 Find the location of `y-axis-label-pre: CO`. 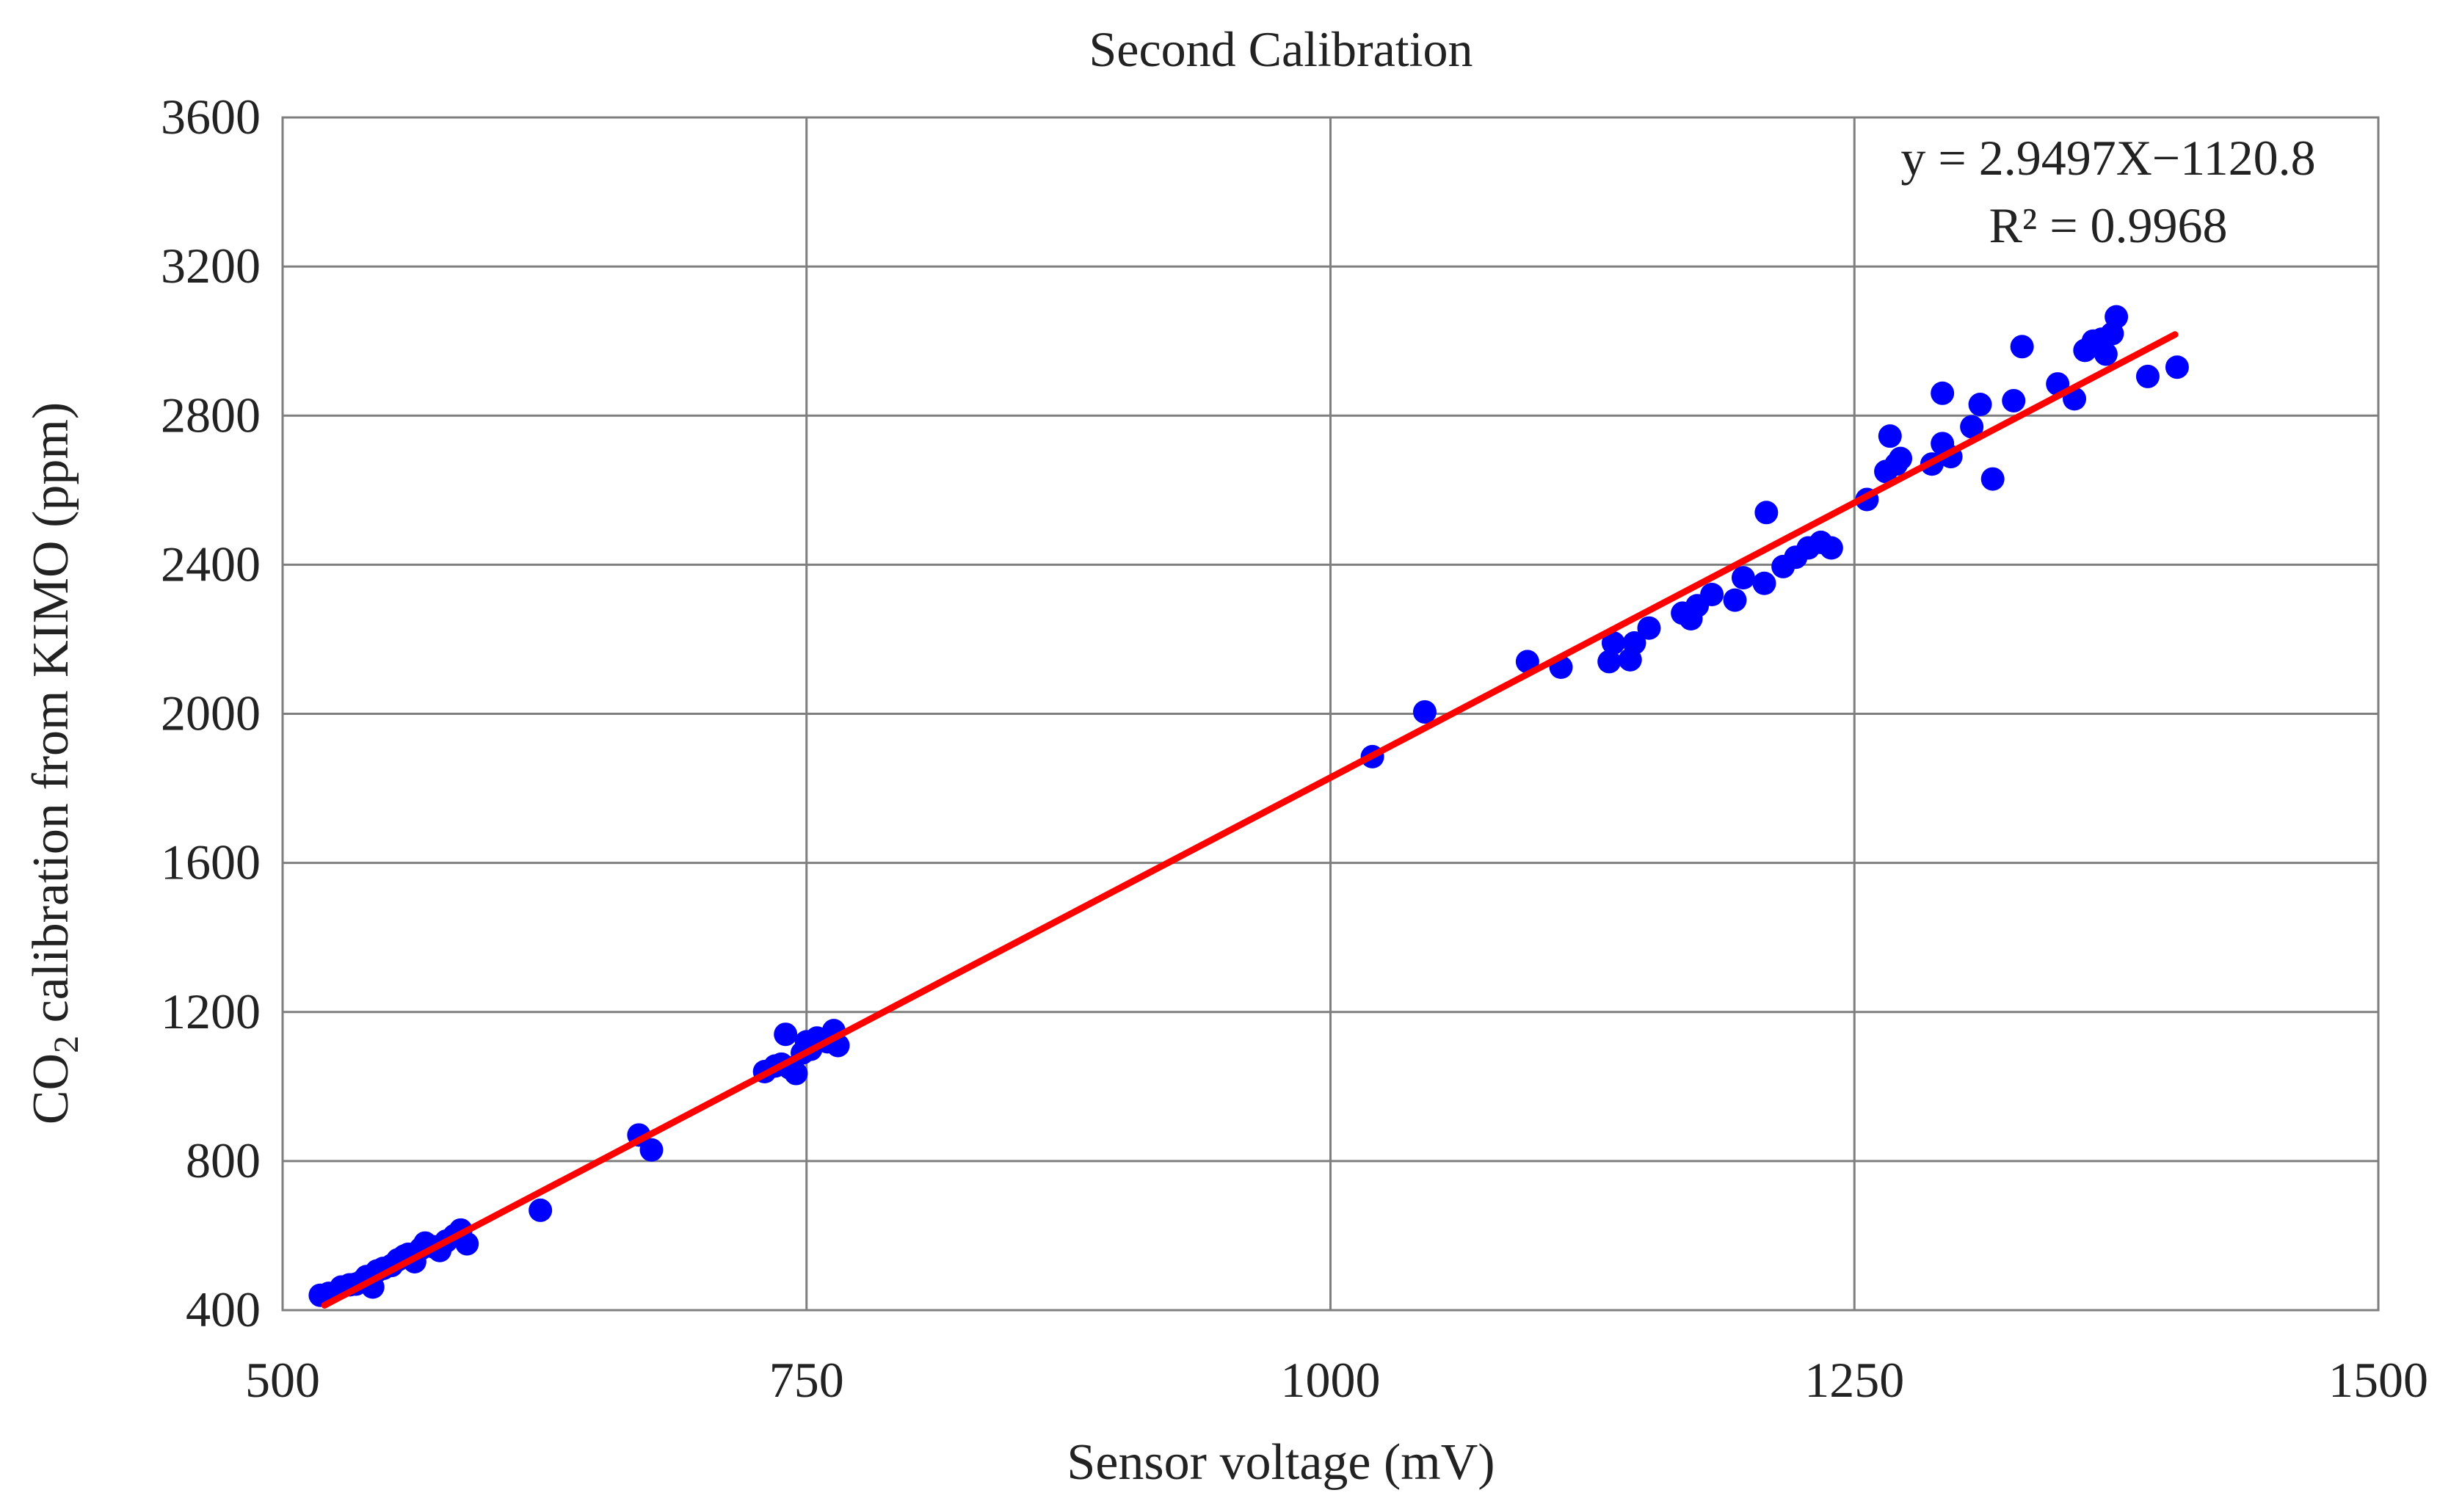

y-axis-label-pre: CO is located at coordinates (51, 1088).